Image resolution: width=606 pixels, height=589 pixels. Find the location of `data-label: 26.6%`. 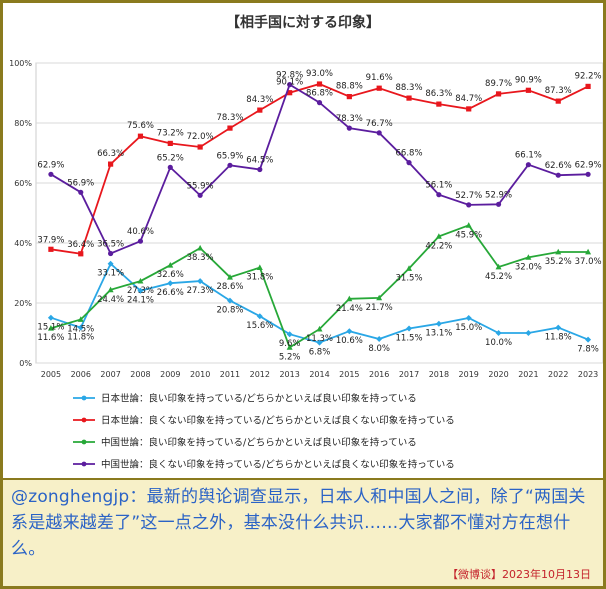

data-label: 26.6% is located at coordinates (170, 293).